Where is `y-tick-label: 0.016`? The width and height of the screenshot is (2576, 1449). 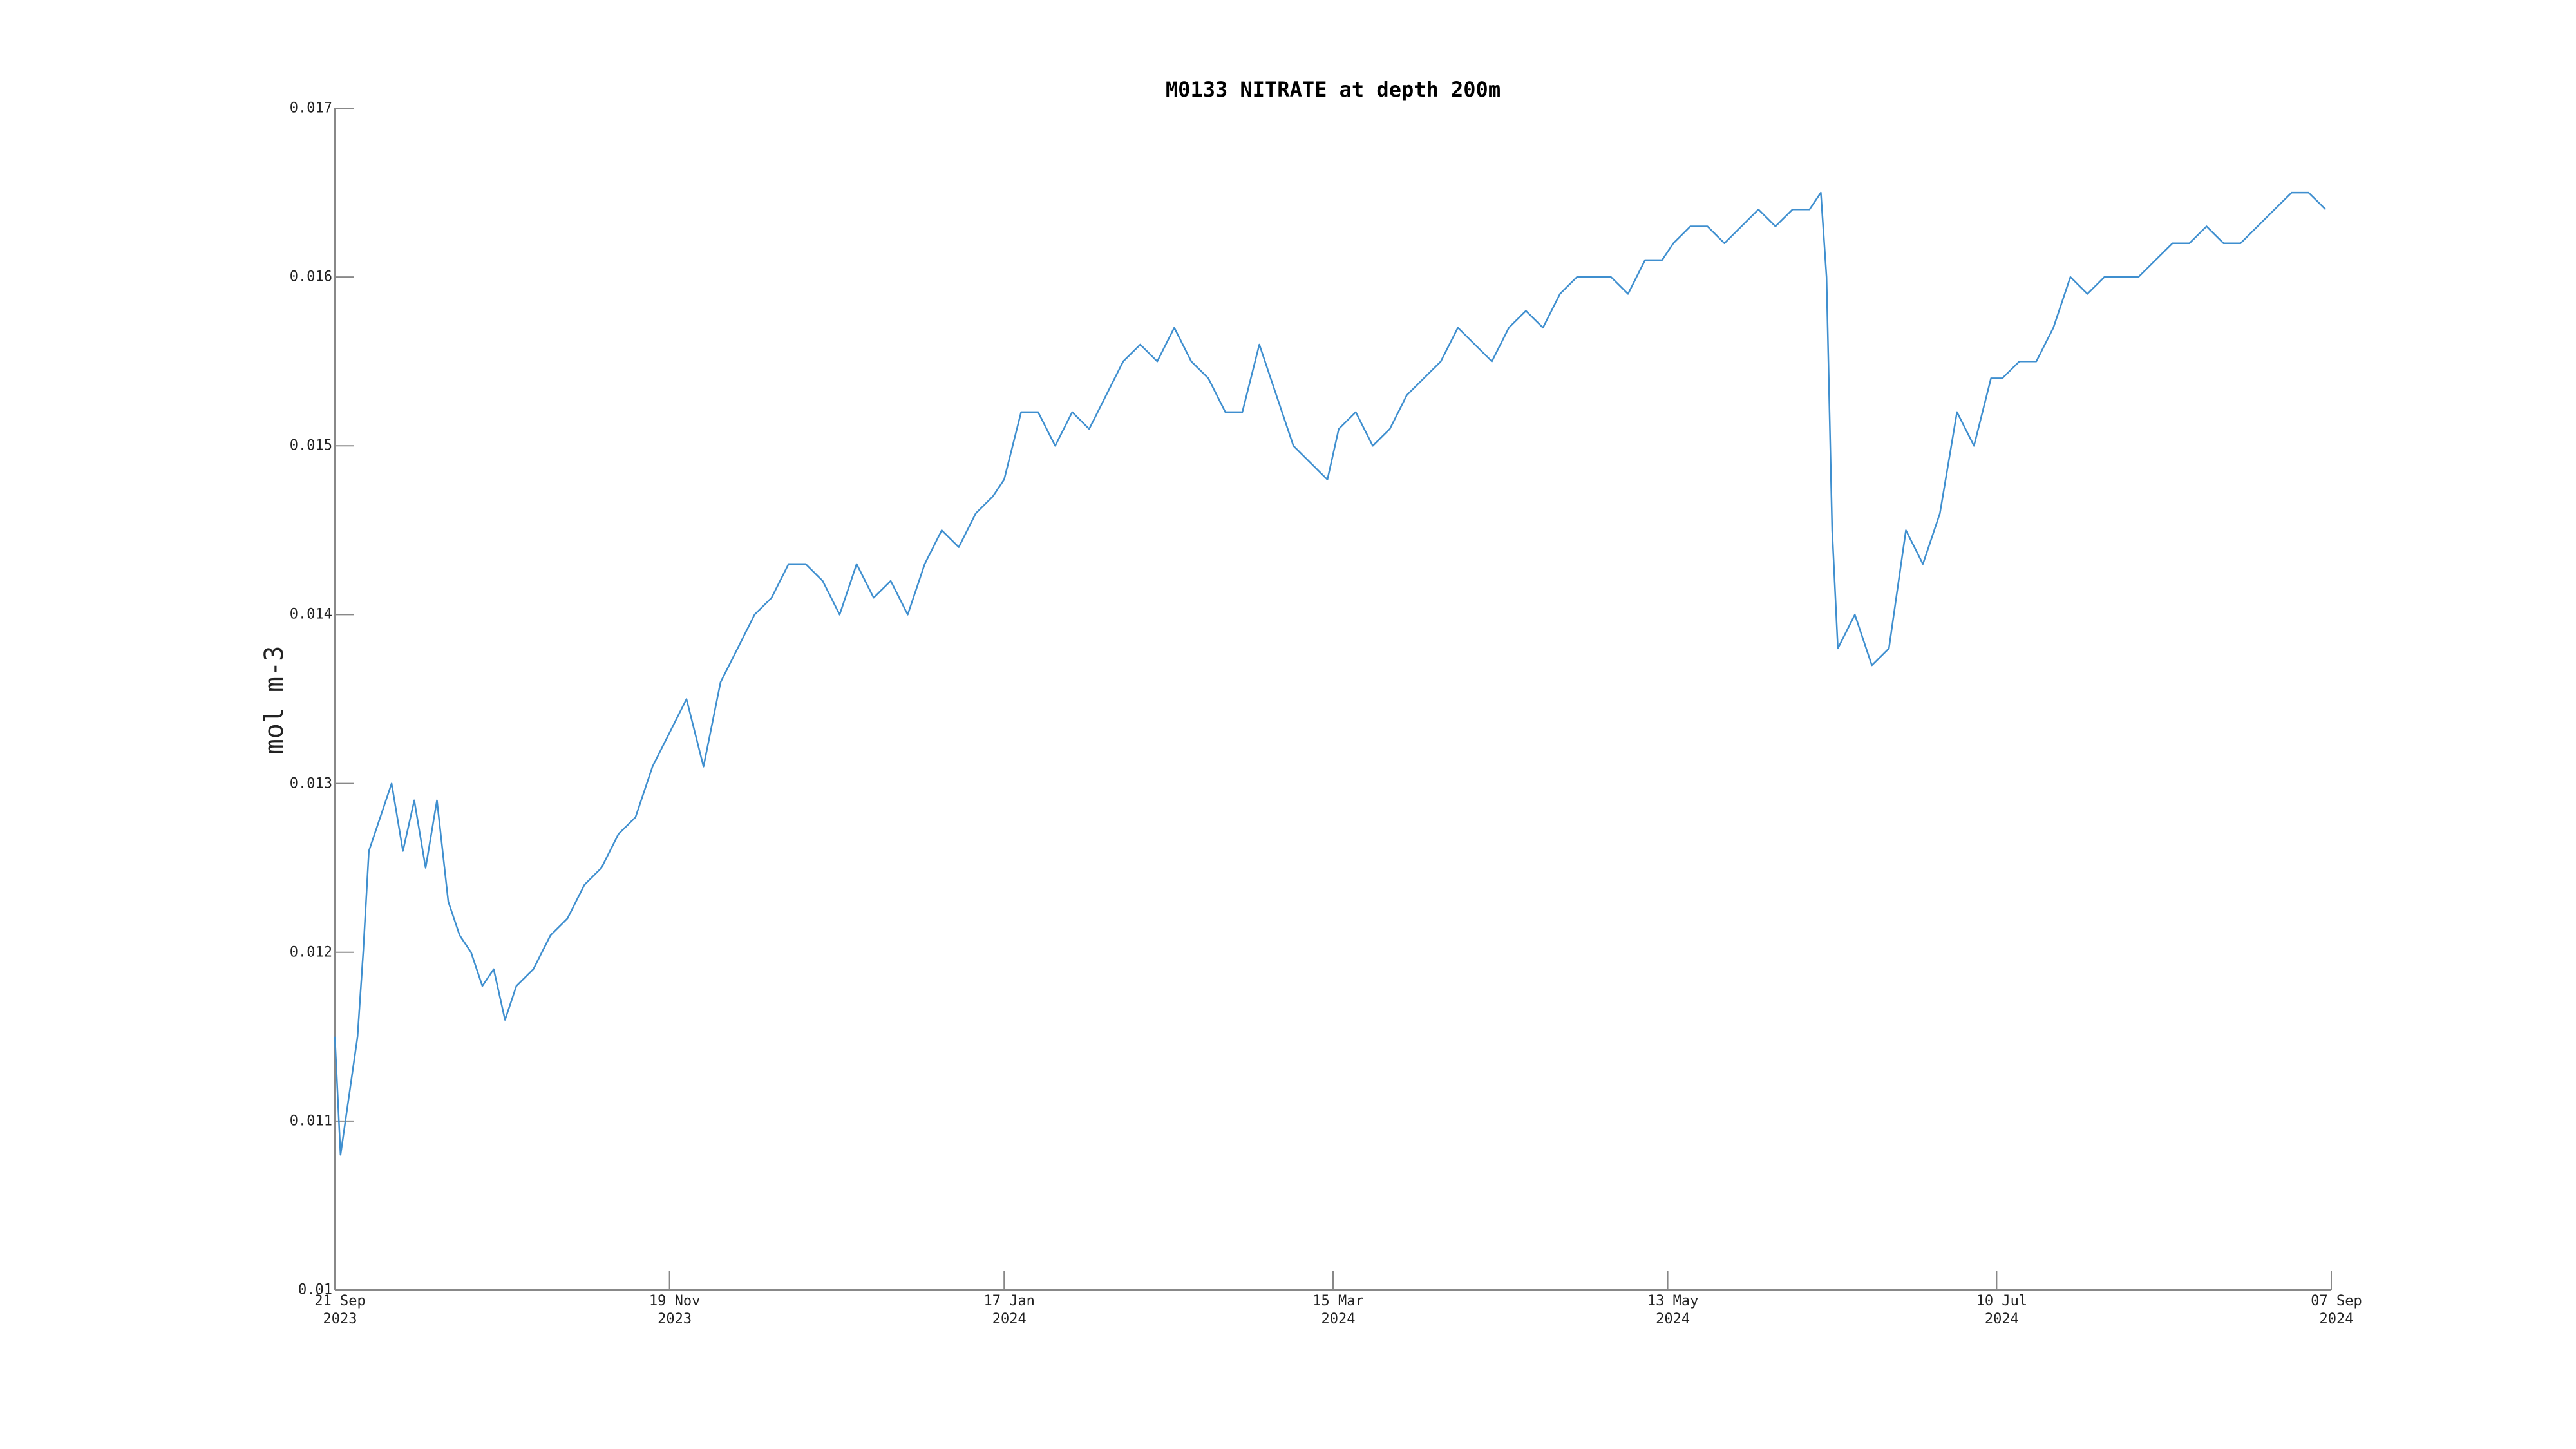 y-tick-label: 0.016 is located at coordinates (310, 277).